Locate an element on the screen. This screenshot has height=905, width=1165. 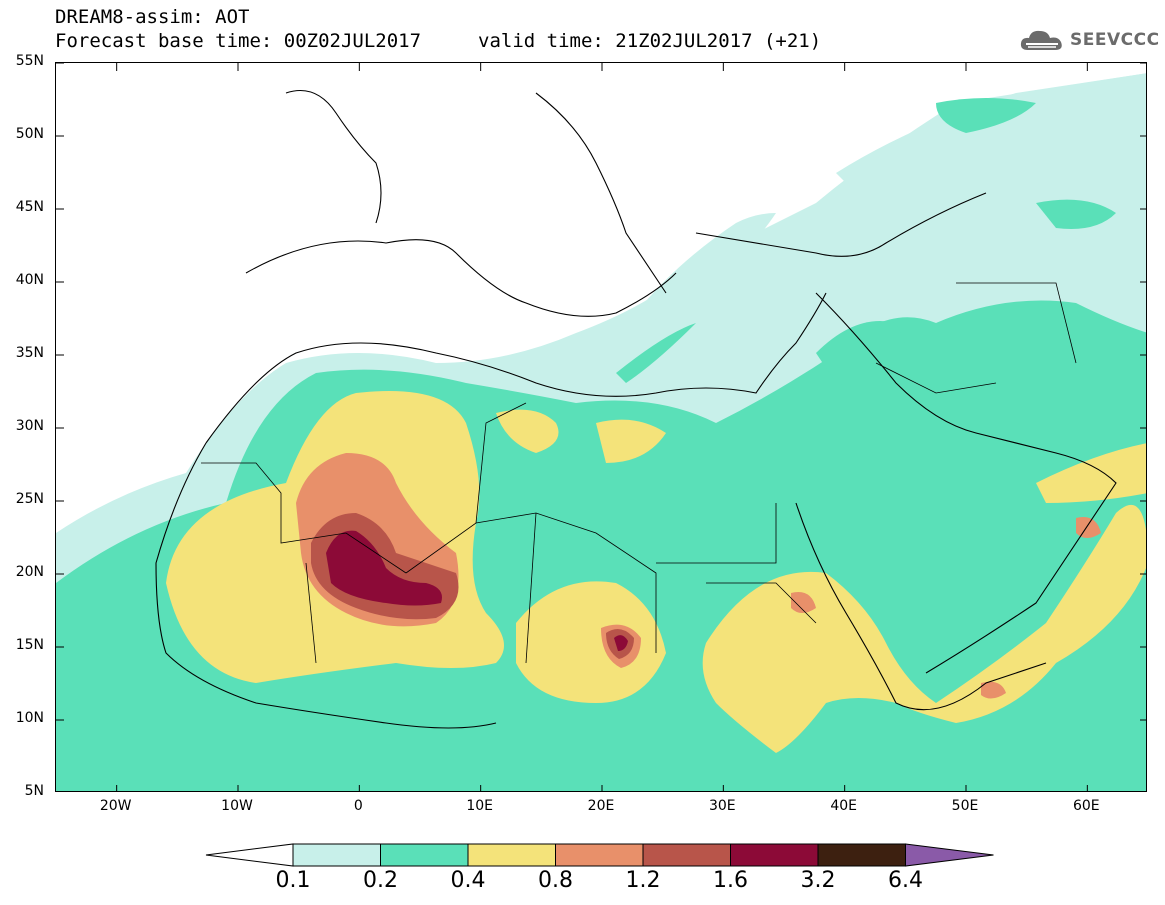
lon-label: 30E is located at coordinates (722, 806).